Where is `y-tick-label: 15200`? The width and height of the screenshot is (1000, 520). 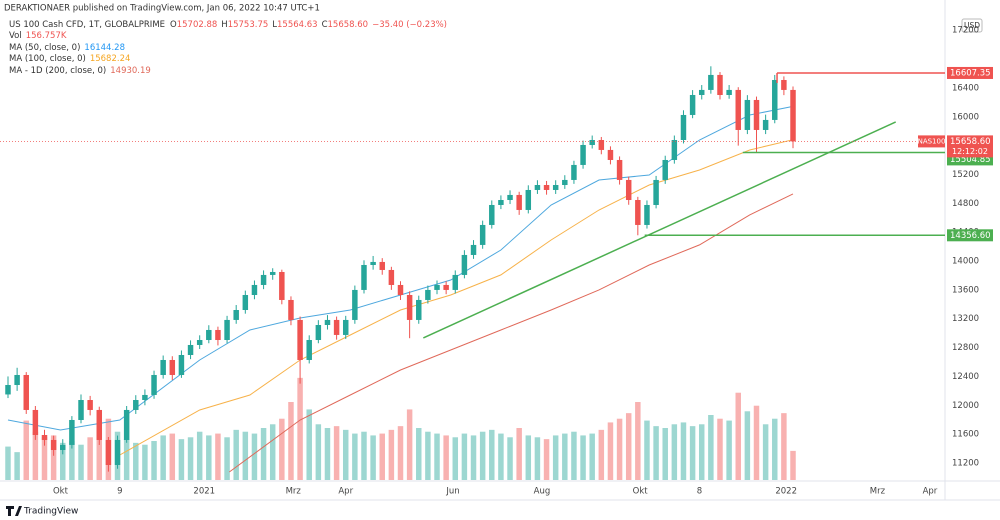
y-tick-label: 15200 is located at coordinates (965, 175).